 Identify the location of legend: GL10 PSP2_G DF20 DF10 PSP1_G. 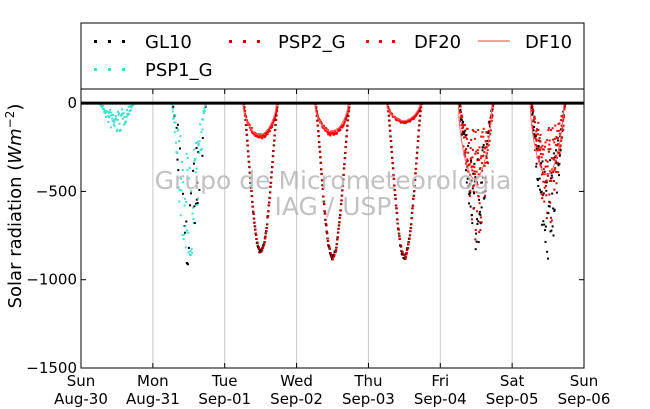
(333, 56).